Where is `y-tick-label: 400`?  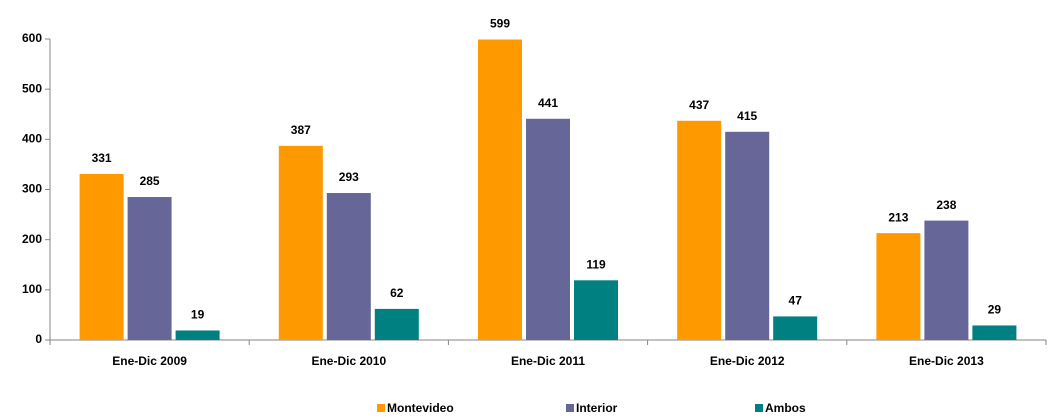
y-tick-label: 400 is located at coordinates (32, 139).